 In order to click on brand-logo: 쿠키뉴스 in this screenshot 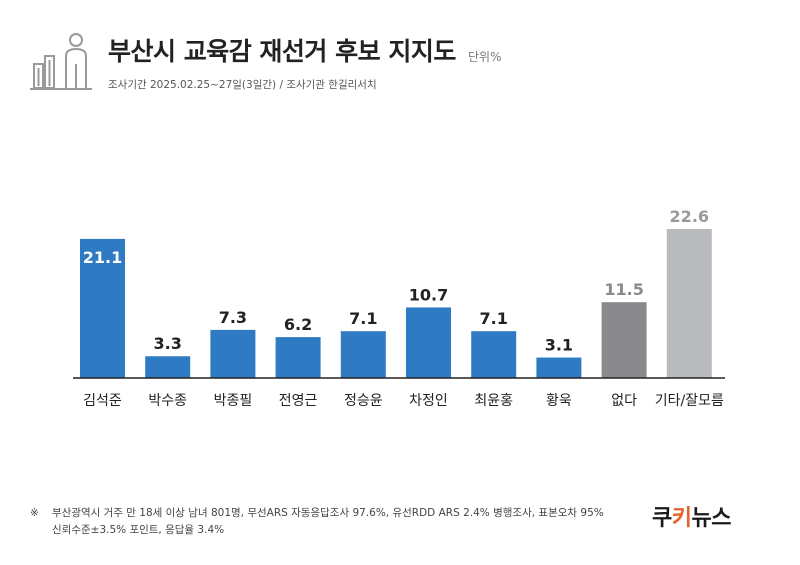, I will do `click(691, 516)`.